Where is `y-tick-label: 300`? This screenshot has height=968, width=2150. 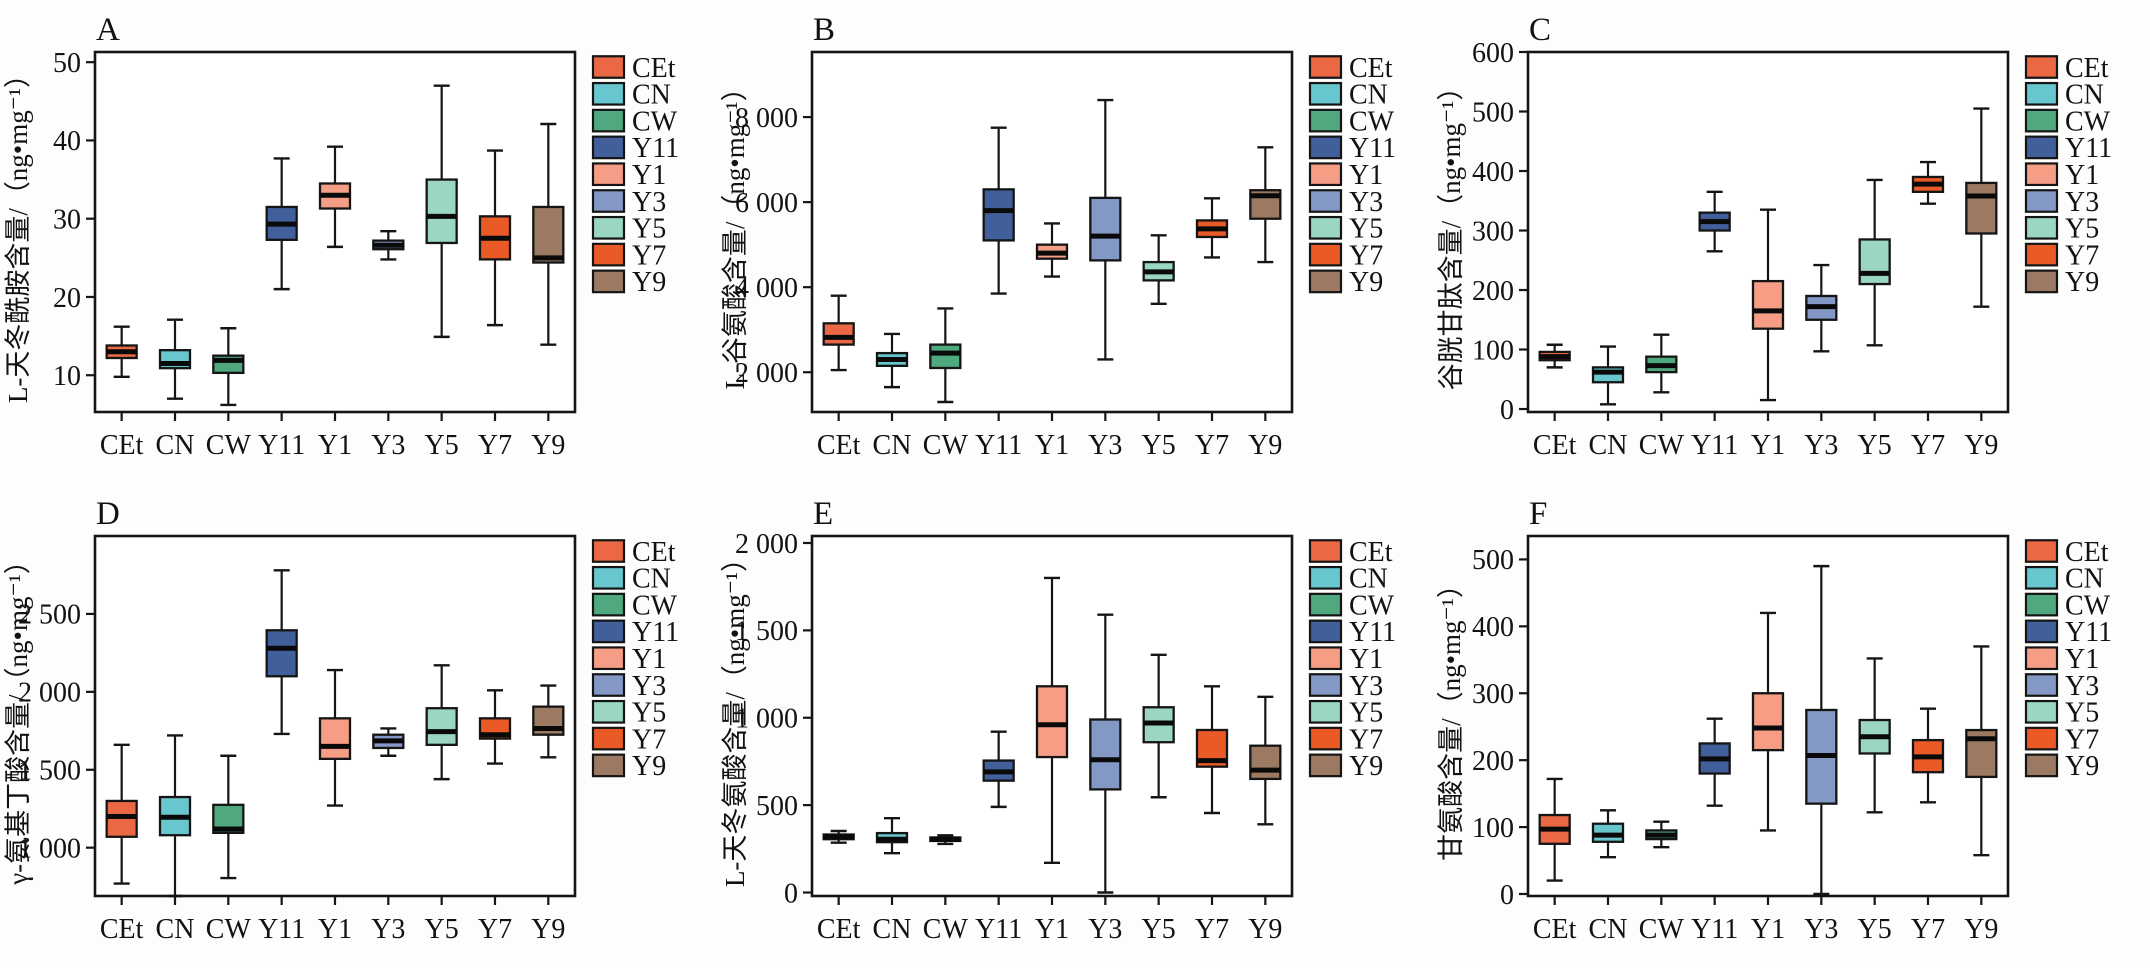
y-tick-label: 300 is located at coordinates (1493, 231).